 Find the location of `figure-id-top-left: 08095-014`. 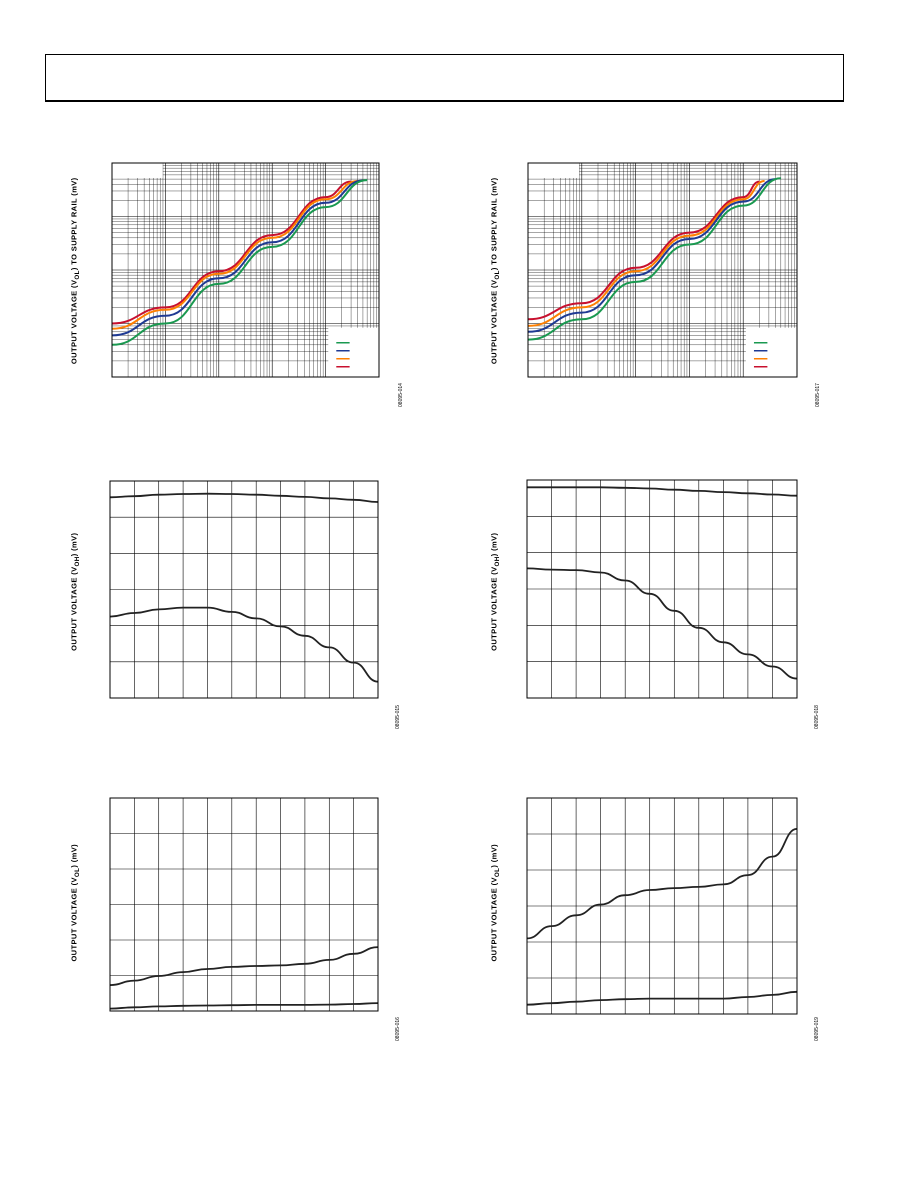

figure-id-top-left: 08095-014 is located at coordinates (401, 395).